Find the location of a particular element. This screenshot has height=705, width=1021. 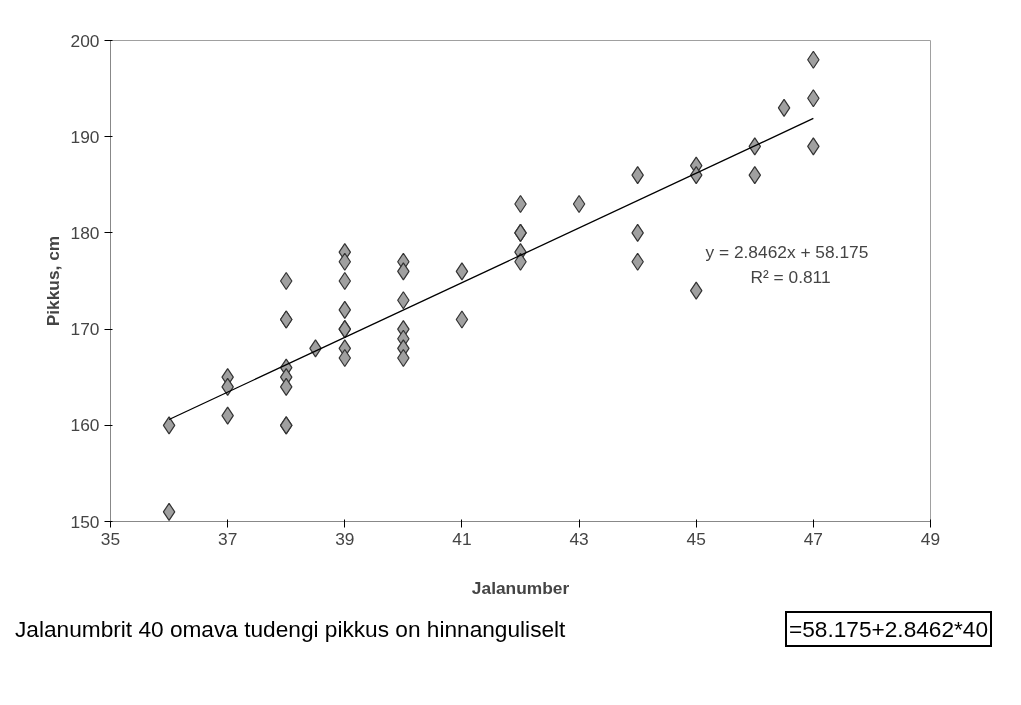

x-tick-label: 35 is located at coordinates (110, 538).